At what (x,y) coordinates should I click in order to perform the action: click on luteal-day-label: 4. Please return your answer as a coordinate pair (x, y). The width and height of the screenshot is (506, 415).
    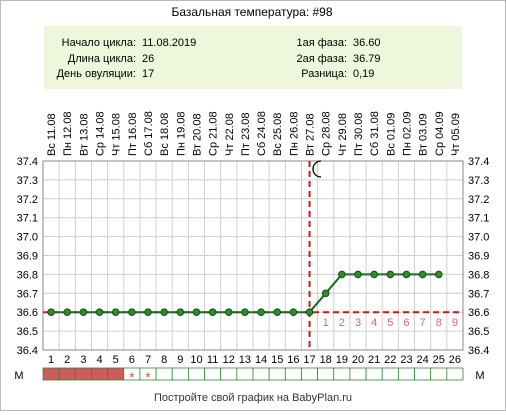
    Looking at the image, I should click on (374, 323).